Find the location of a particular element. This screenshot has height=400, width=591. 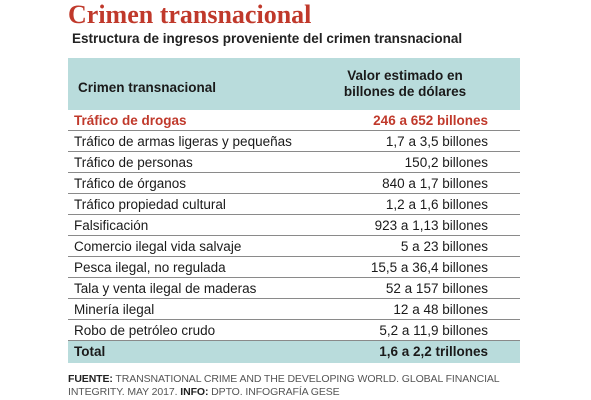

table-total-row: Total 1,6 a 2,2 trillones is located at coordinates (294, 352).